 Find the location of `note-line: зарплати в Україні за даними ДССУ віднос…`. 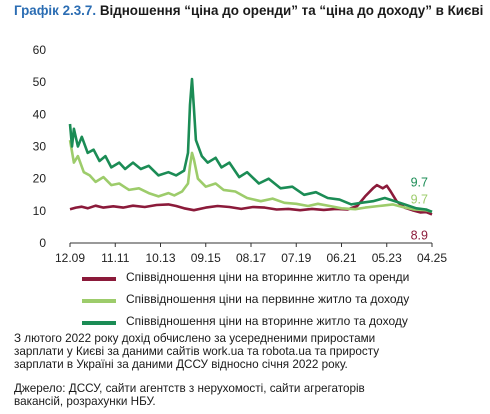

note-line: зарплати в Україні за даними ДССУ віднос… is located at coordinates (181, 364).